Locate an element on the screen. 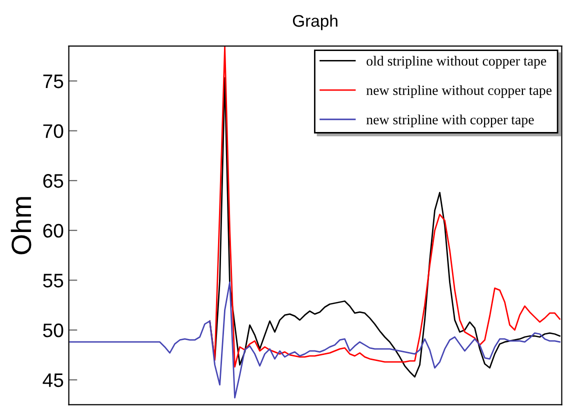 Image resolution: width=564 pixels, height=408 pixels. y-tick-label: 75 is located at coordinates (53, 81).